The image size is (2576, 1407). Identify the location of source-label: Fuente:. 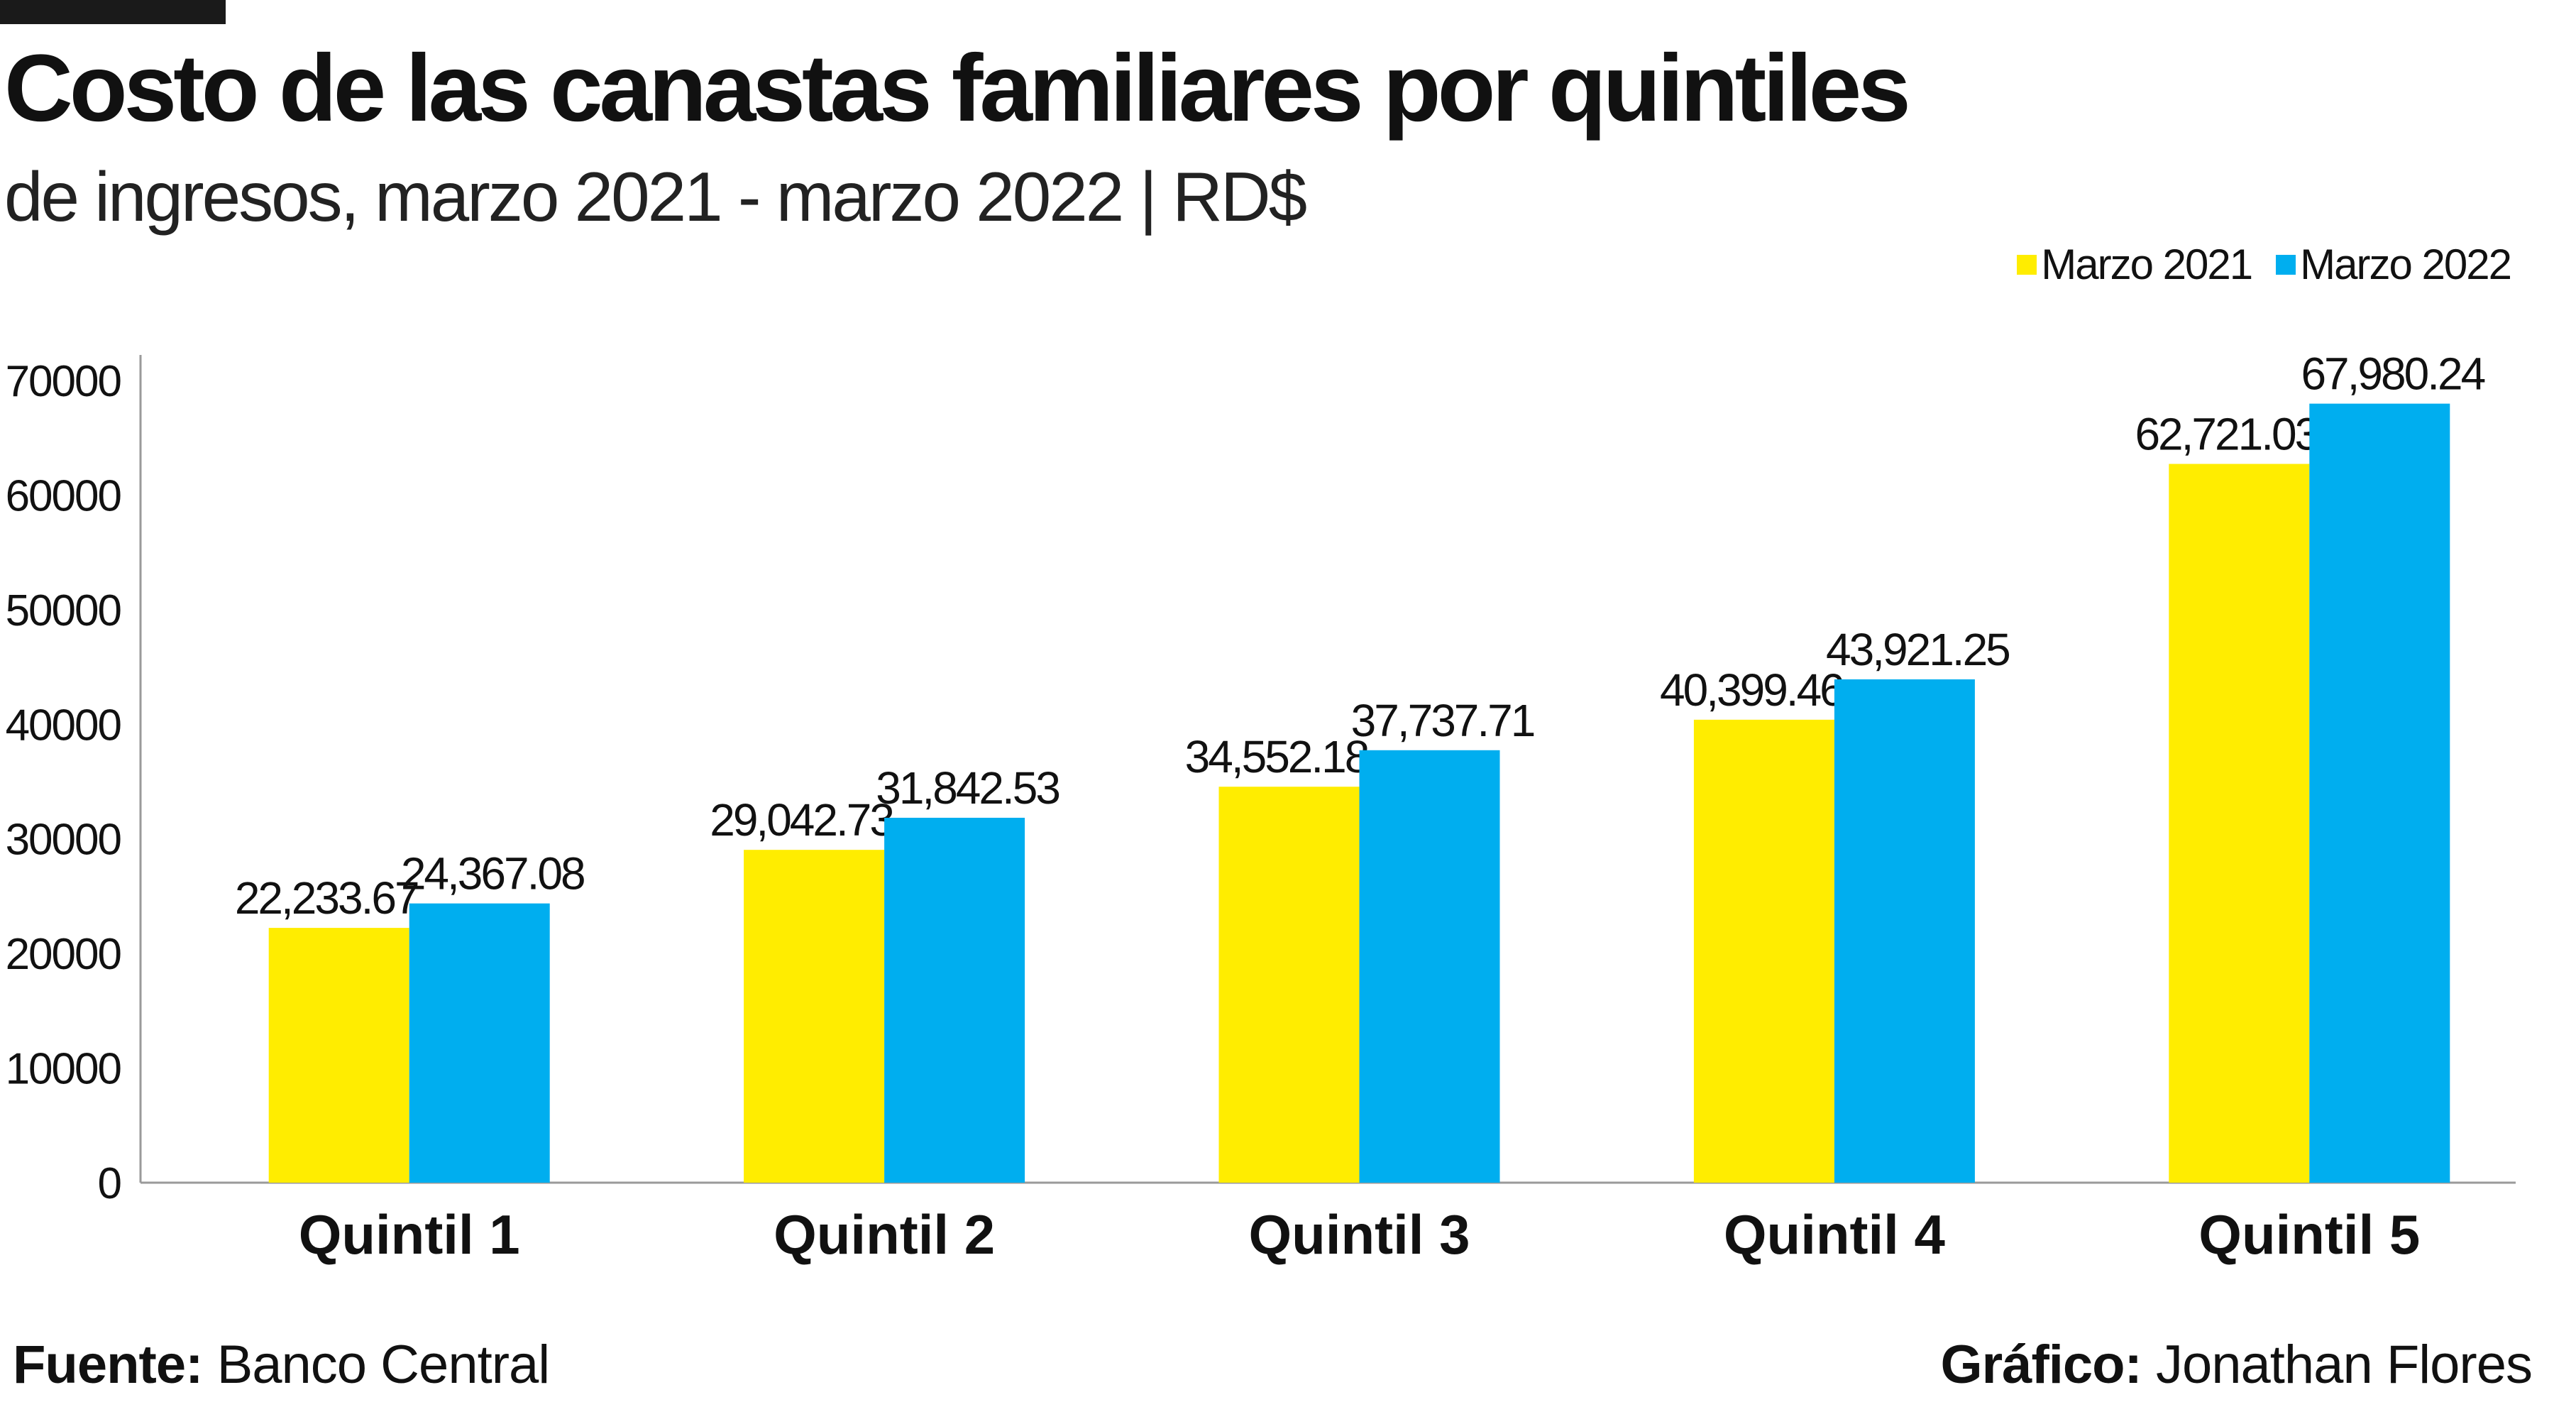
(108, 1365).